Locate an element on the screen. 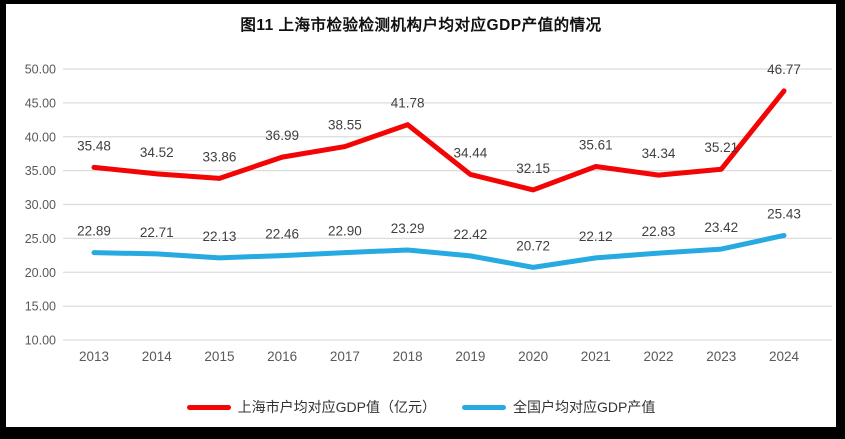 This screenshot has width=845, height=439. data-label: 35.61 is located at coordinates (596, 144).